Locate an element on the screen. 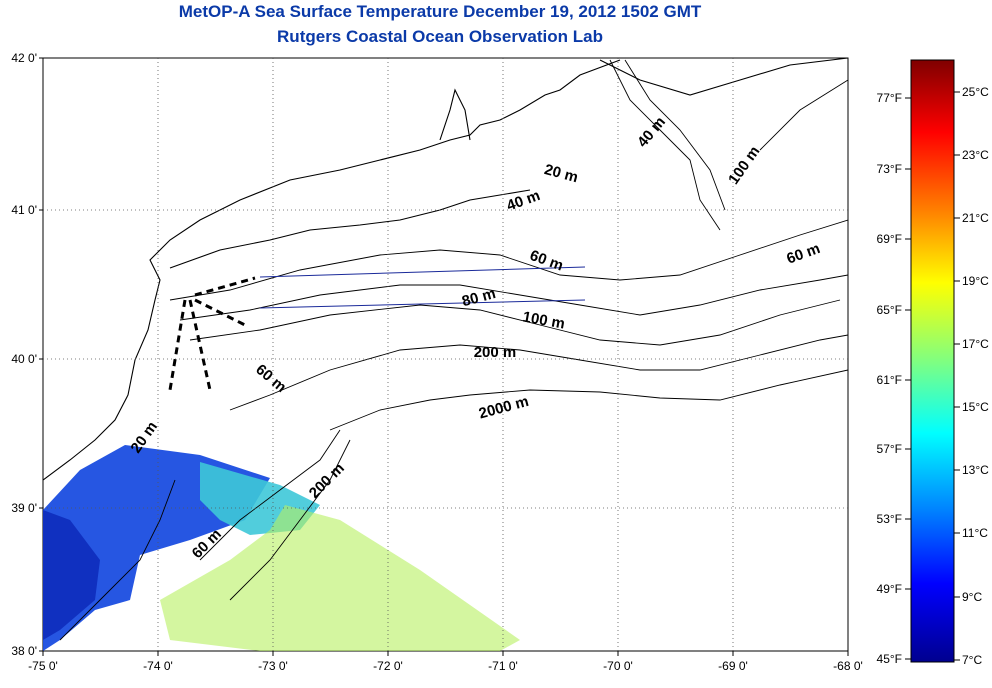  colorbar-label-f: 69°F is located at coordinates (889, 239).